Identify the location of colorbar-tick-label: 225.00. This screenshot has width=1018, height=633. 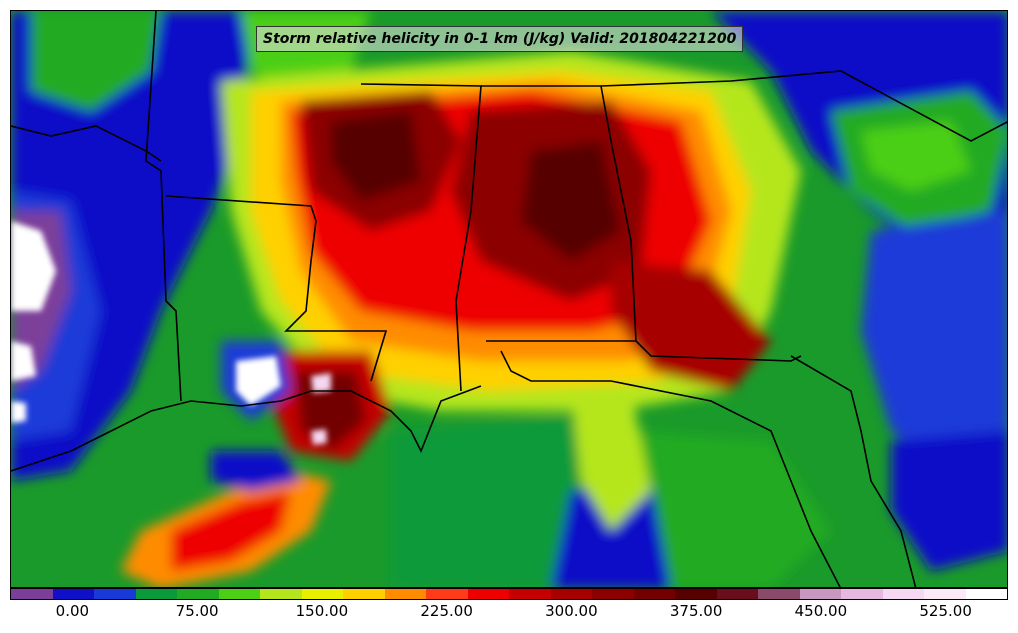
(446, 611).